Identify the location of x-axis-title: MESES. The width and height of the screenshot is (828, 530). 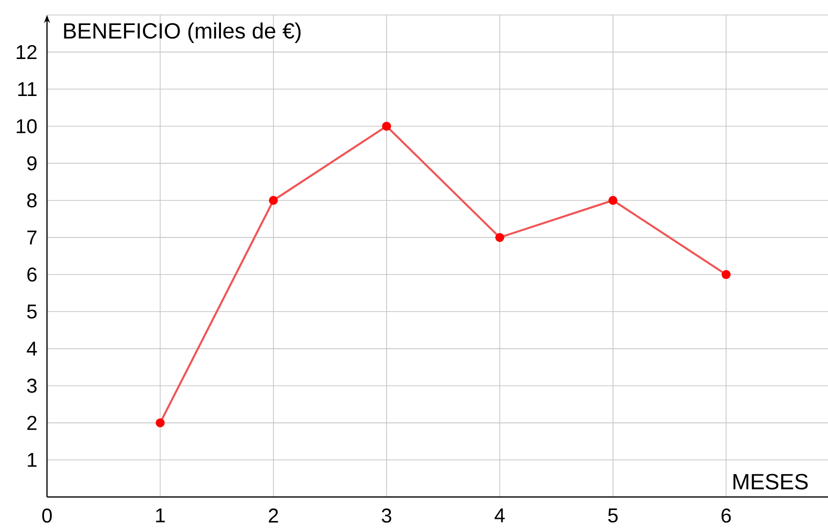
(771, 482).